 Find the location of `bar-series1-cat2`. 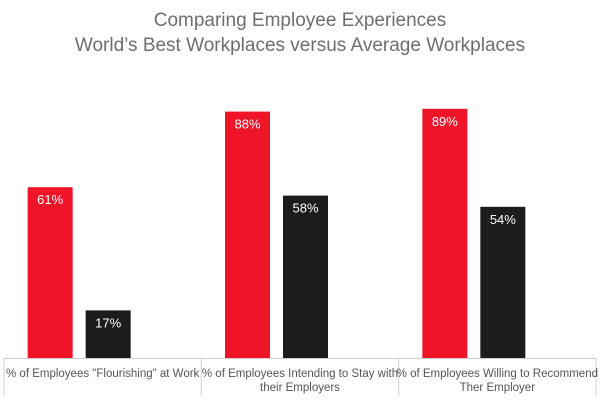

bar-series1-cat2 is located at coordinates (503, 282).